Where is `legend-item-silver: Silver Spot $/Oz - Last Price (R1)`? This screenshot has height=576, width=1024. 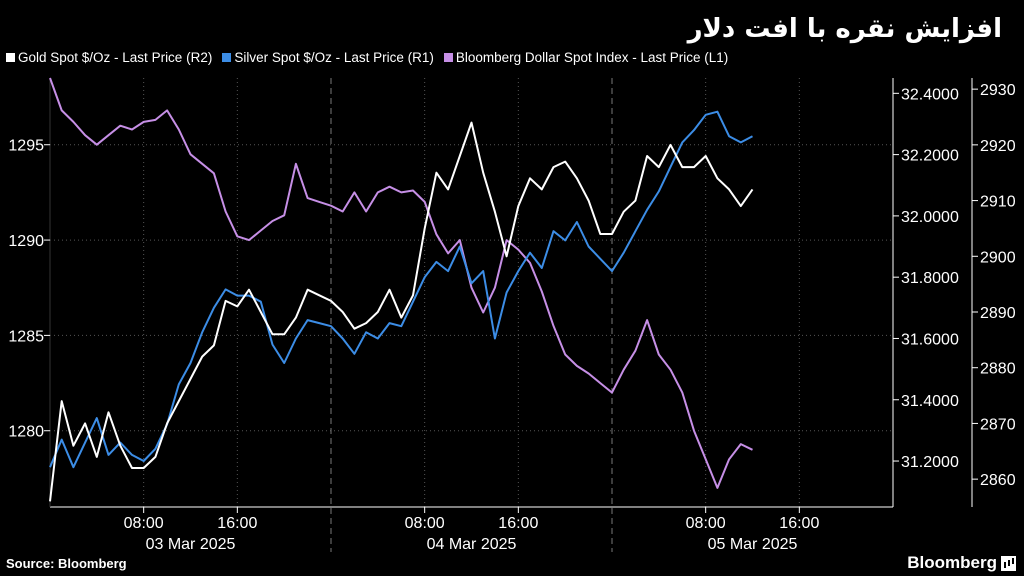
legend-item-silver: Silver Spot $/Oz - Last Price (R1) is located at coordinates (328, 57).